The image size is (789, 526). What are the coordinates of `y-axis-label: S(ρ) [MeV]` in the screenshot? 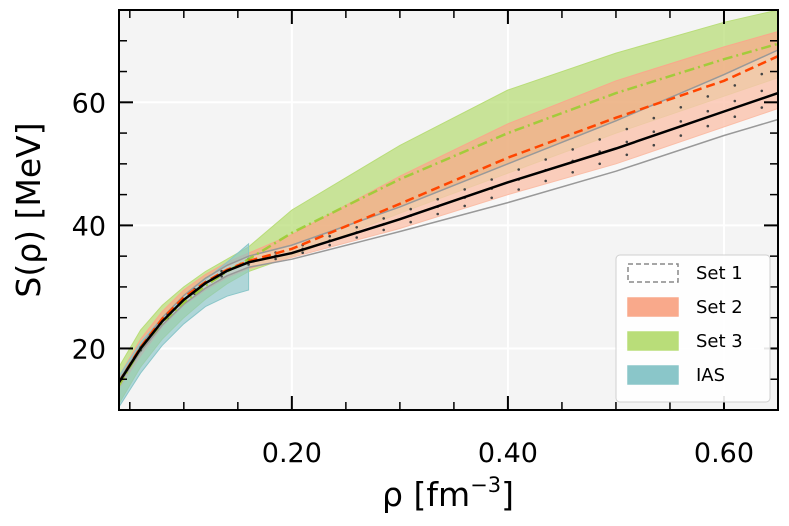 It's located at (28, 209).